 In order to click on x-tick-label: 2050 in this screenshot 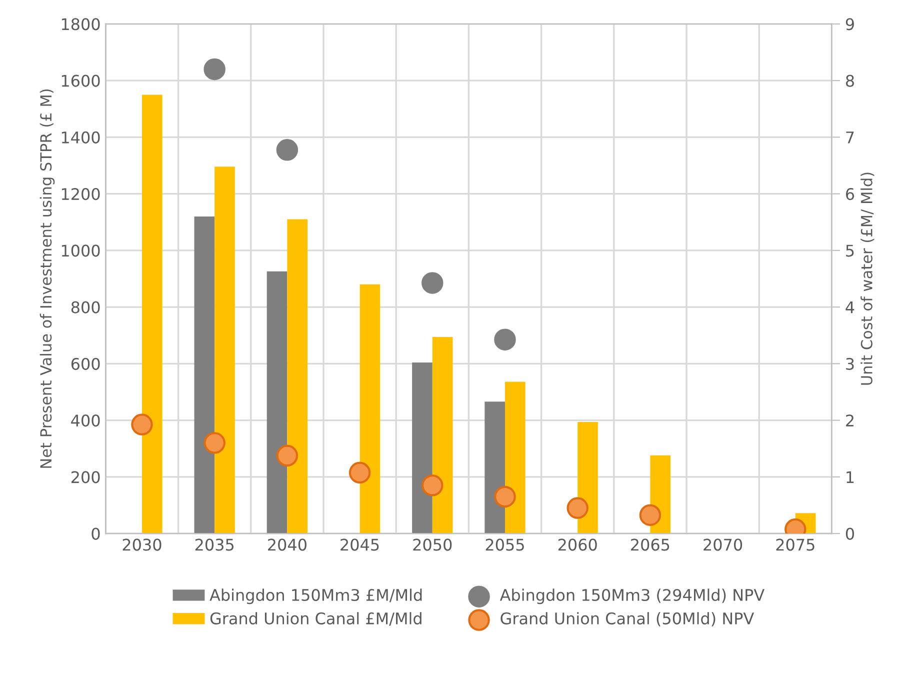, I will do `click(432, 544)`.